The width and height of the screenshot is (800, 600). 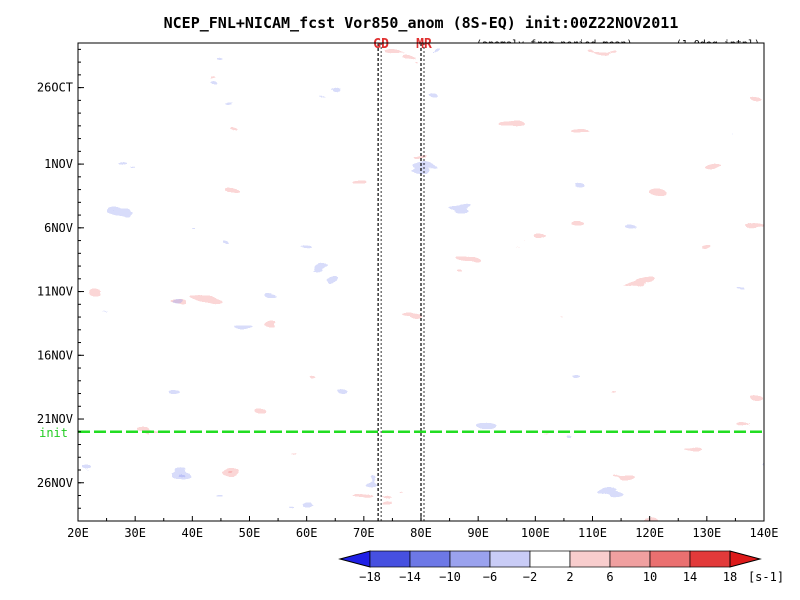 What do you see at coordinates (569, 577) in the screenshot?
I see `colorbar-label: 2` at bounding box center [569, 577].